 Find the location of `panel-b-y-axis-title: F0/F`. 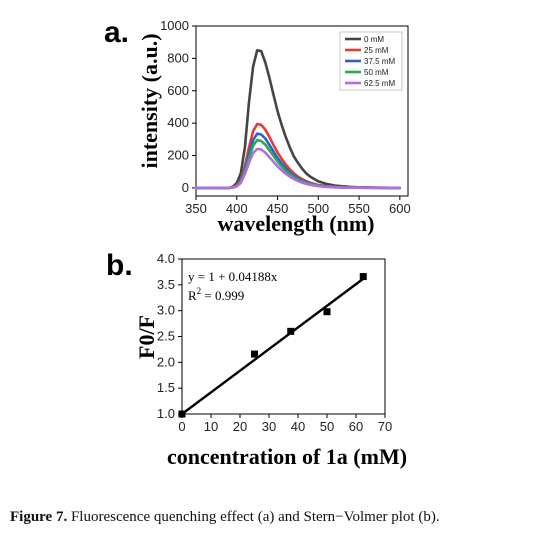

panel-b-y-axis-title: F0/F is located at coordinates (146, 337).